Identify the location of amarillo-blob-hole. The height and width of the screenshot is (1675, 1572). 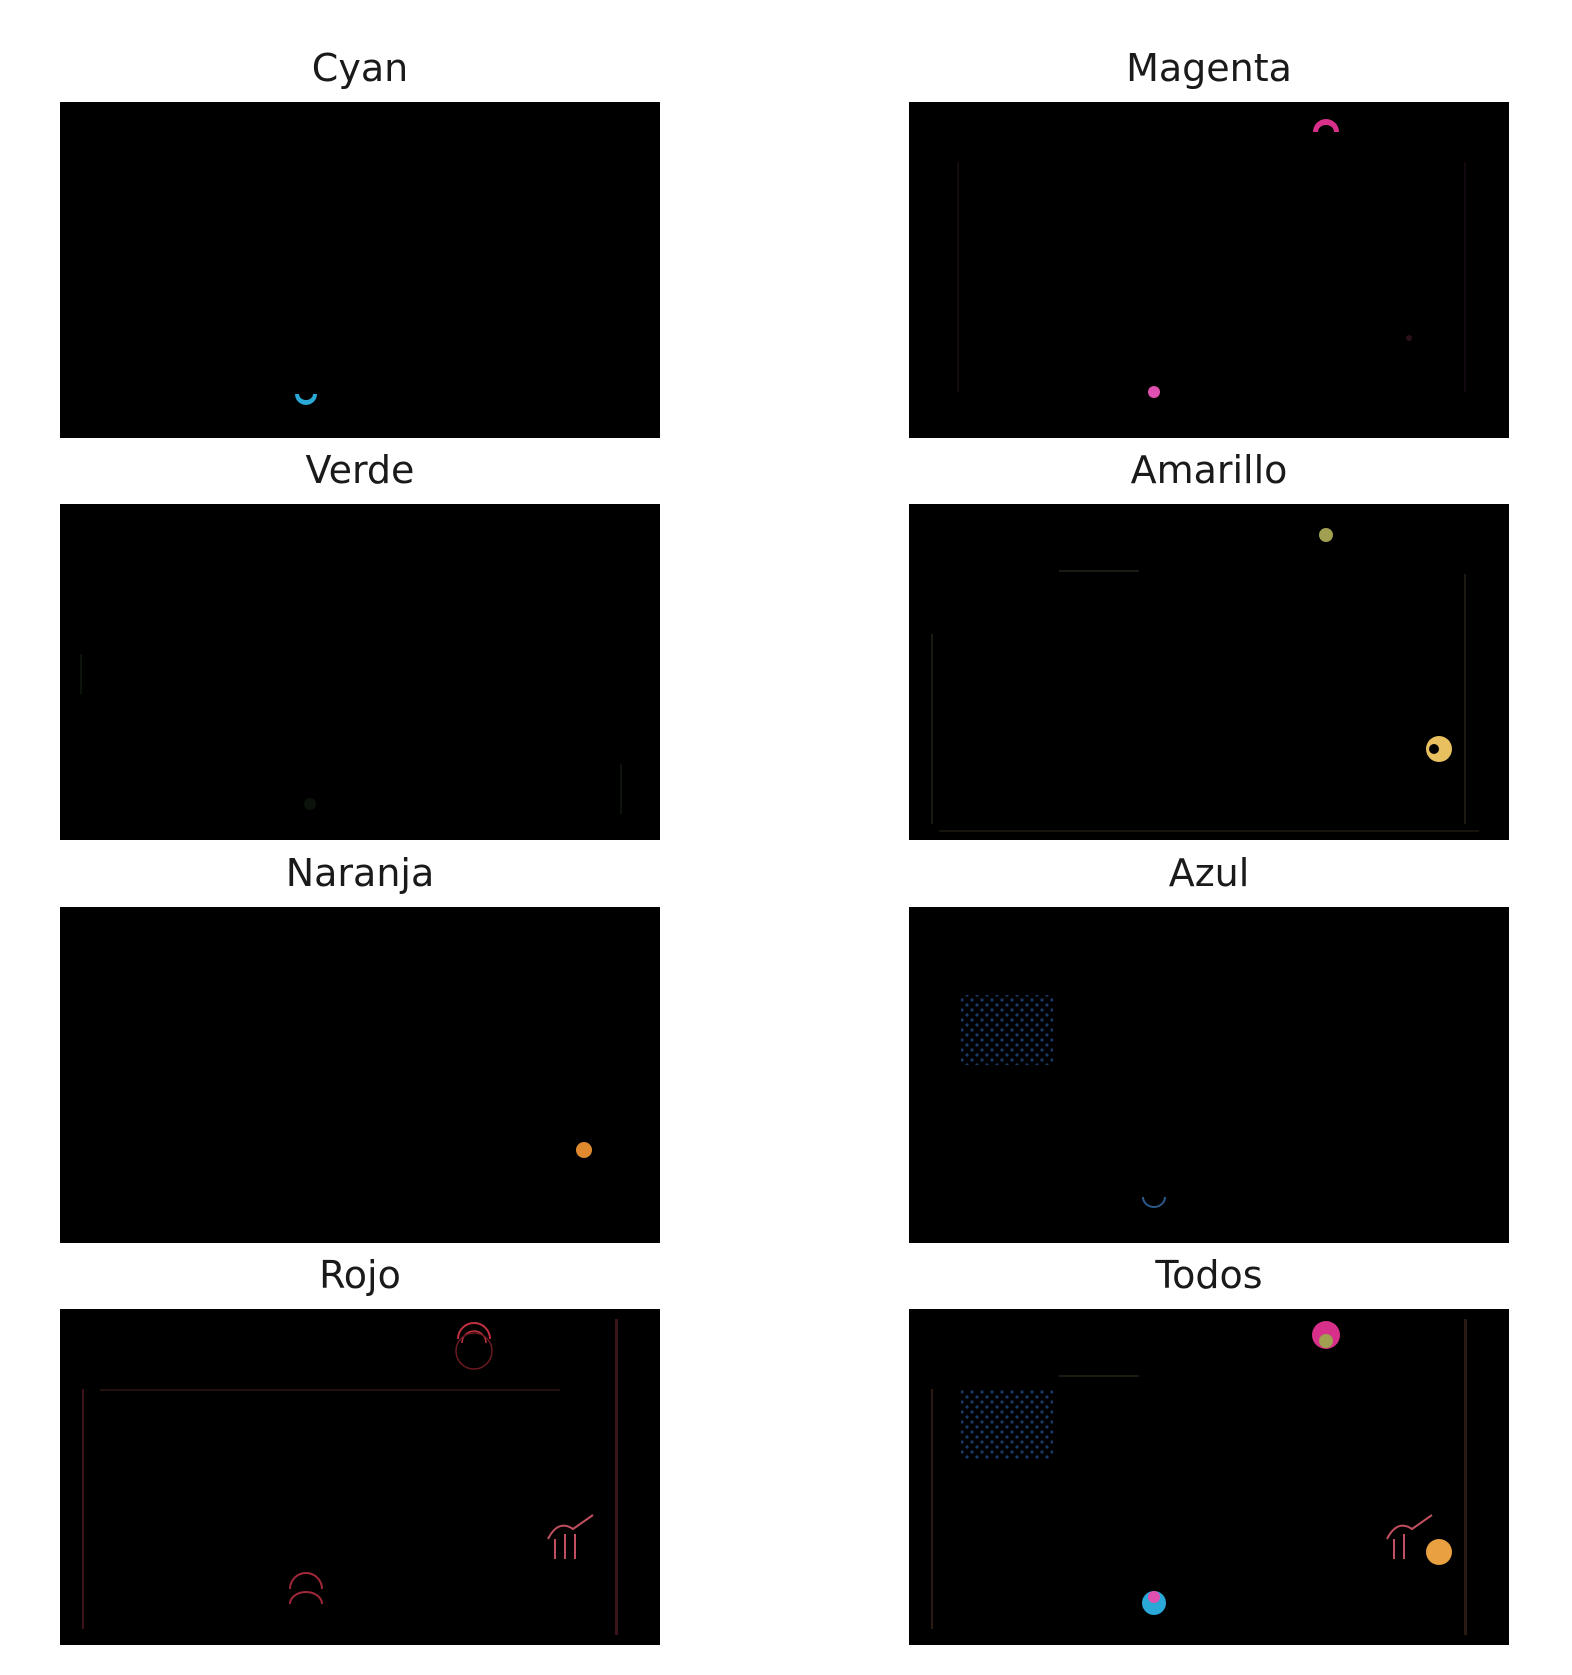
(1434, 749).